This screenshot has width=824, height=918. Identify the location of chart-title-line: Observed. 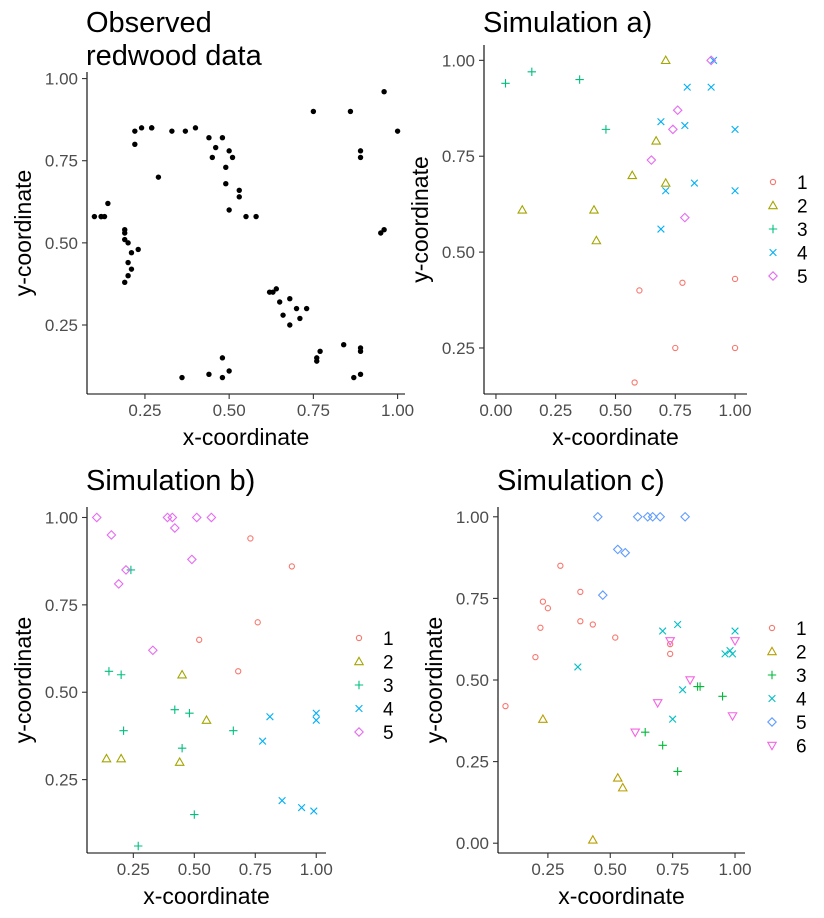
(149, 23).